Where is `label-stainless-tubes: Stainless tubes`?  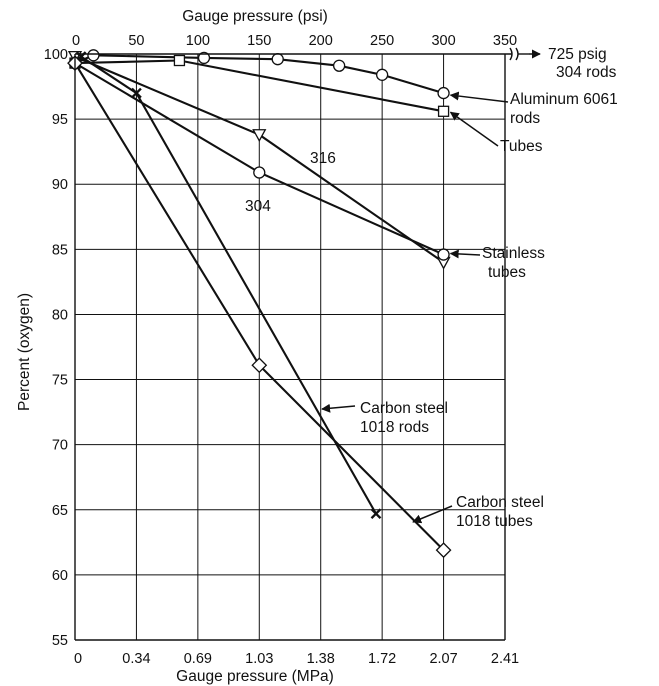
label-stainless-tubes: Stainless tubes is located at coordinates (513, 263).